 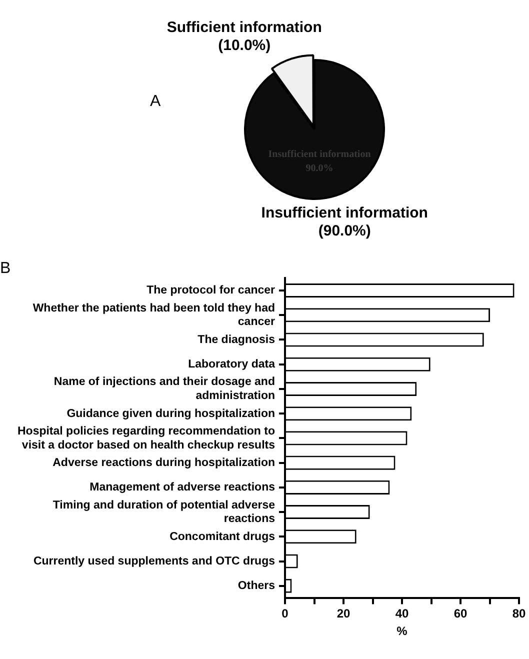 What do you see at coordinates (146, 438) in the screenshot?
I see `y-tick-label: Hospital policies regarding recommendation to visit a doctor based on health checkup results` at bounding box center [146, 438].